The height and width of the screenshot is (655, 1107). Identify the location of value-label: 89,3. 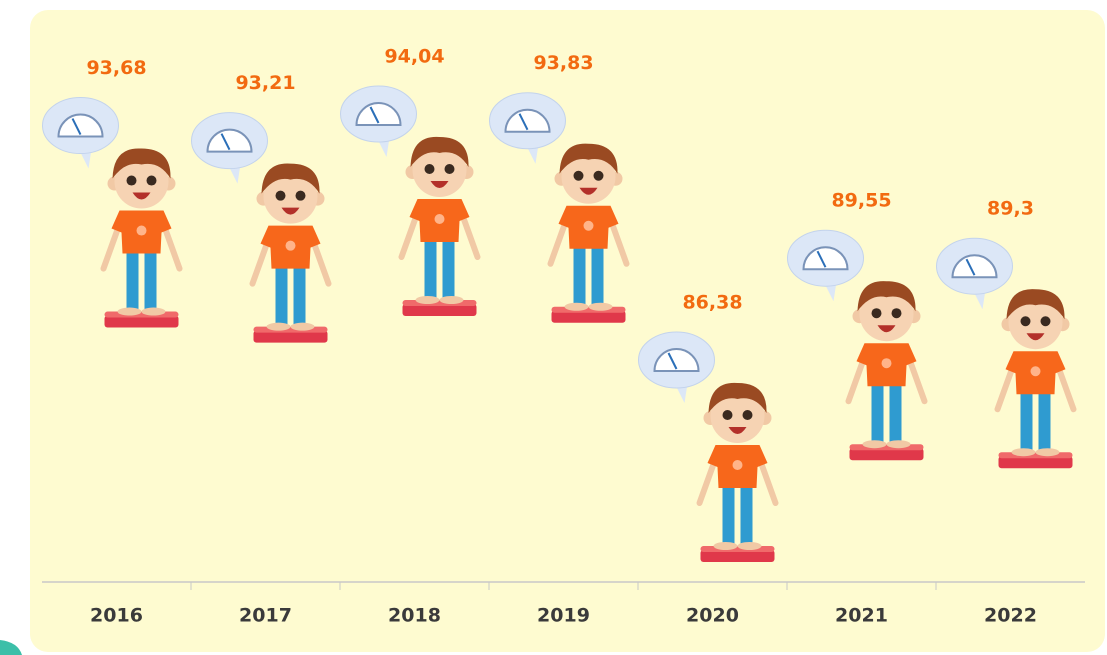
(1010, 209).